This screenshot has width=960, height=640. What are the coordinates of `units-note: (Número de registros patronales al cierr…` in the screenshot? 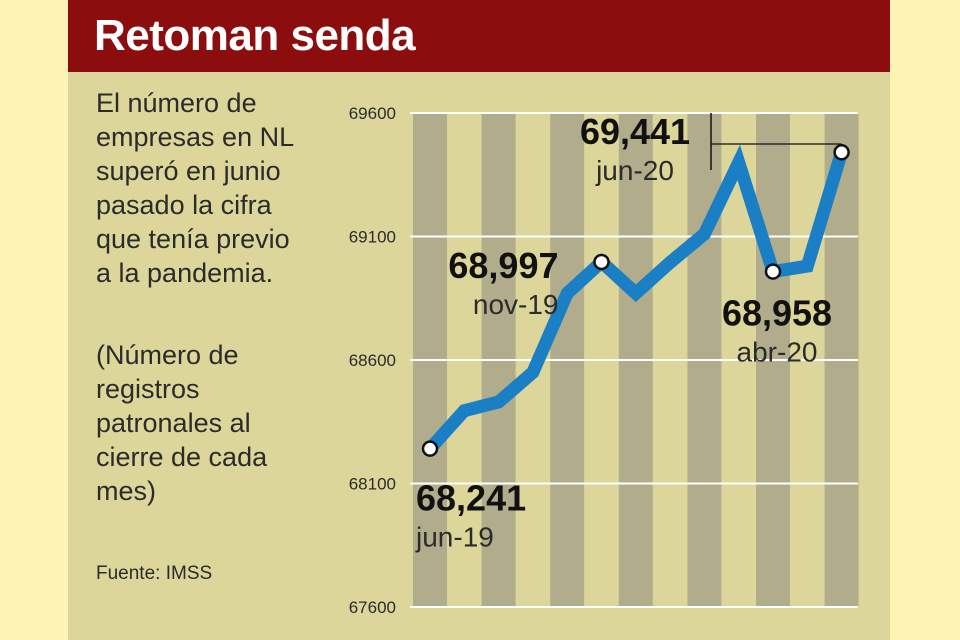 It's located at (182, 423).